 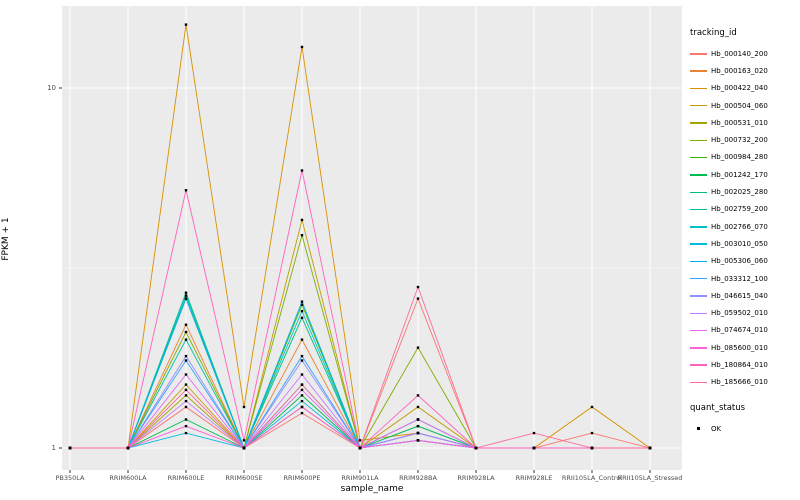 I want to click on legend-item: Hb_033312_100, so click(x=744, y=278).